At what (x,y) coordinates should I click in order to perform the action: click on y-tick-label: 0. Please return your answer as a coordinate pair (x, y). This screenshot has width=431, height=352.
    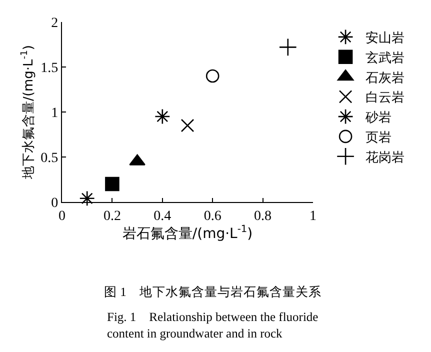
    Looking at the image, I should click on (54, 203).